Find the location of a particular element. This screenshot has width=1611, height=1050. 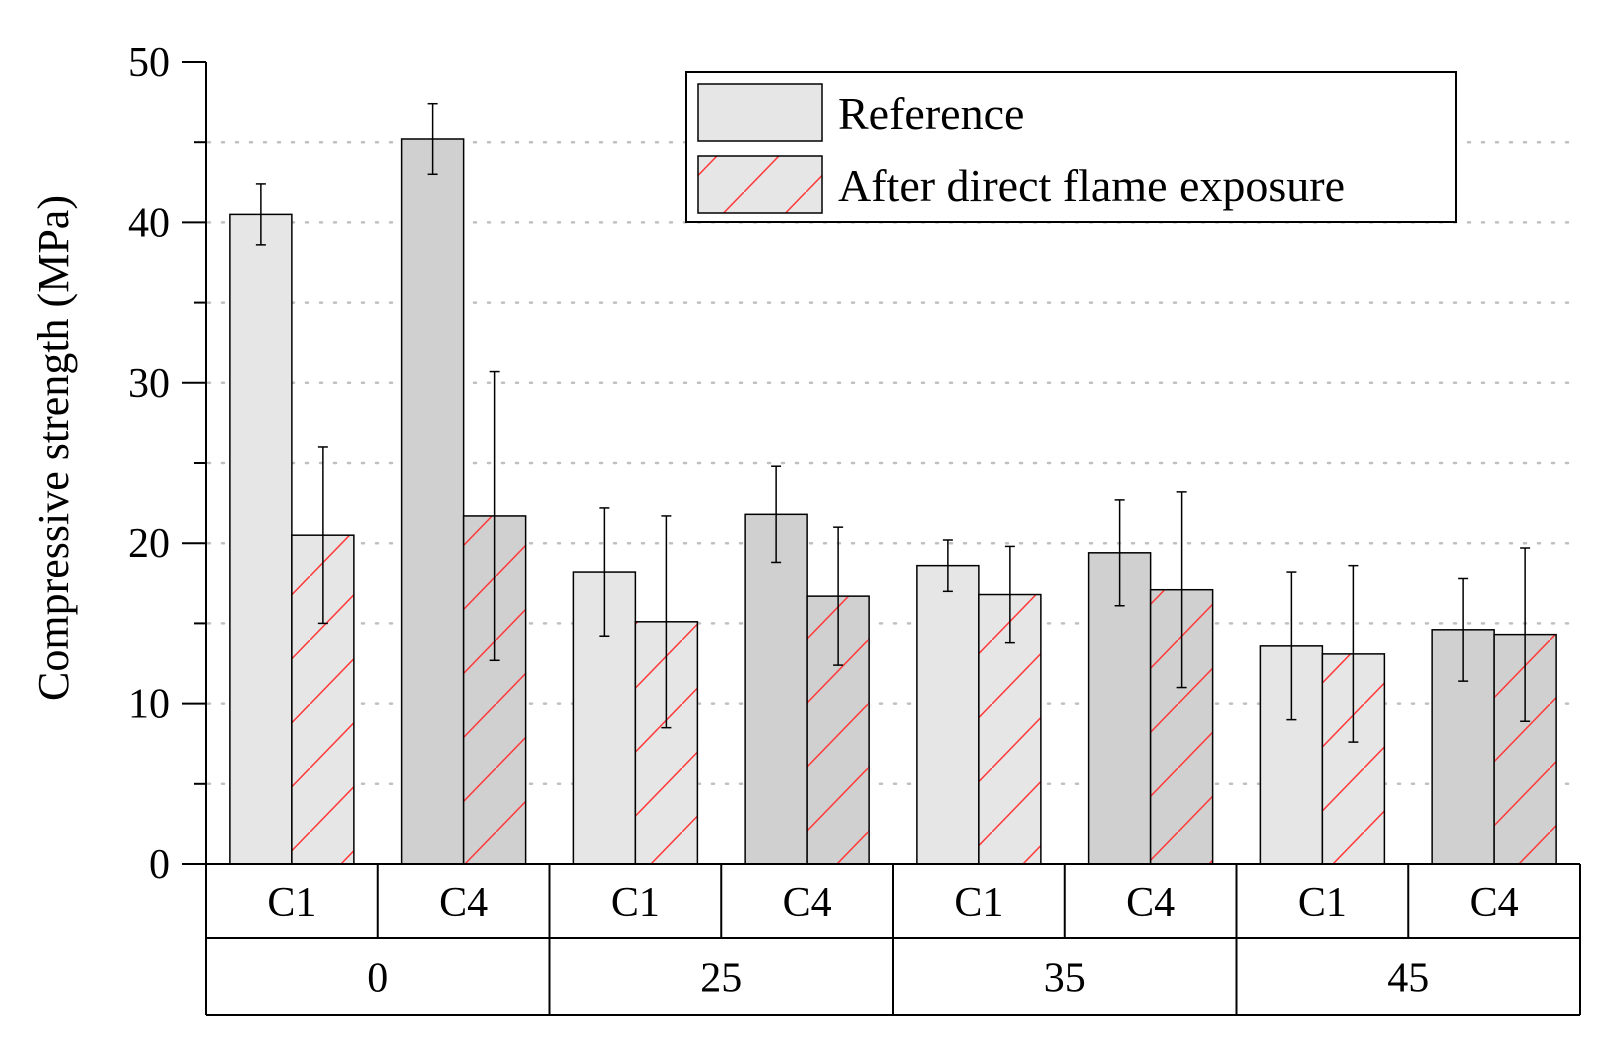

group-label: 35 is located at coordinates (1065, 979).